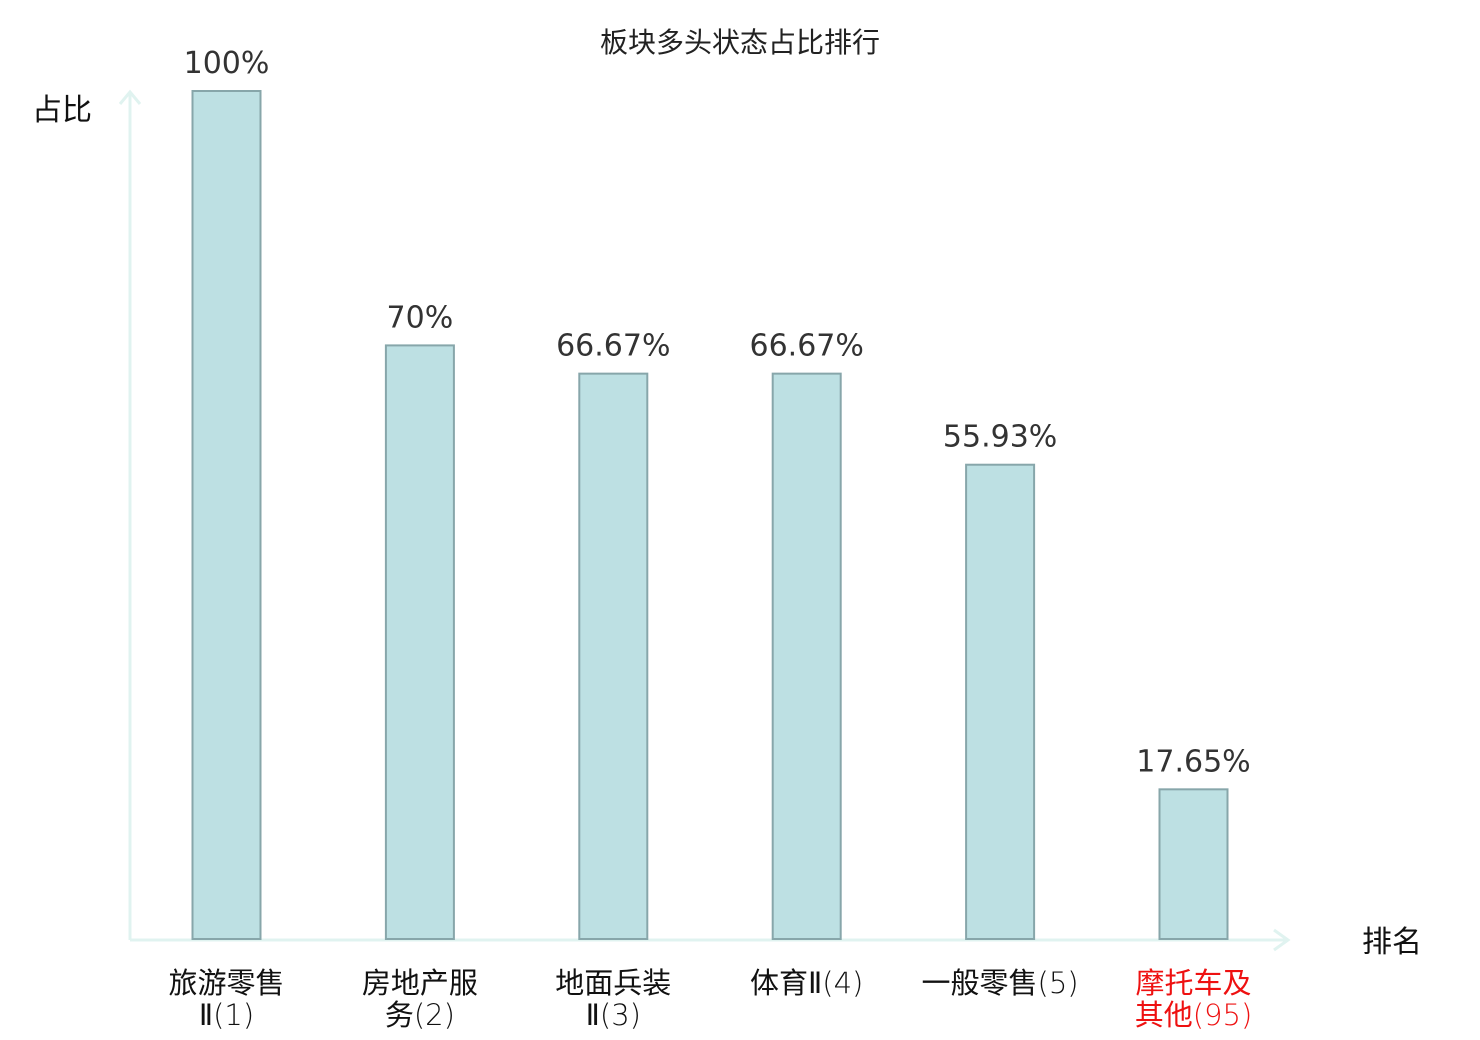  What do you see at coordinates (420, 983) in the screenshot?
I see `category-label-2-line-1: 房地产服` at bounding box center [420, 983].